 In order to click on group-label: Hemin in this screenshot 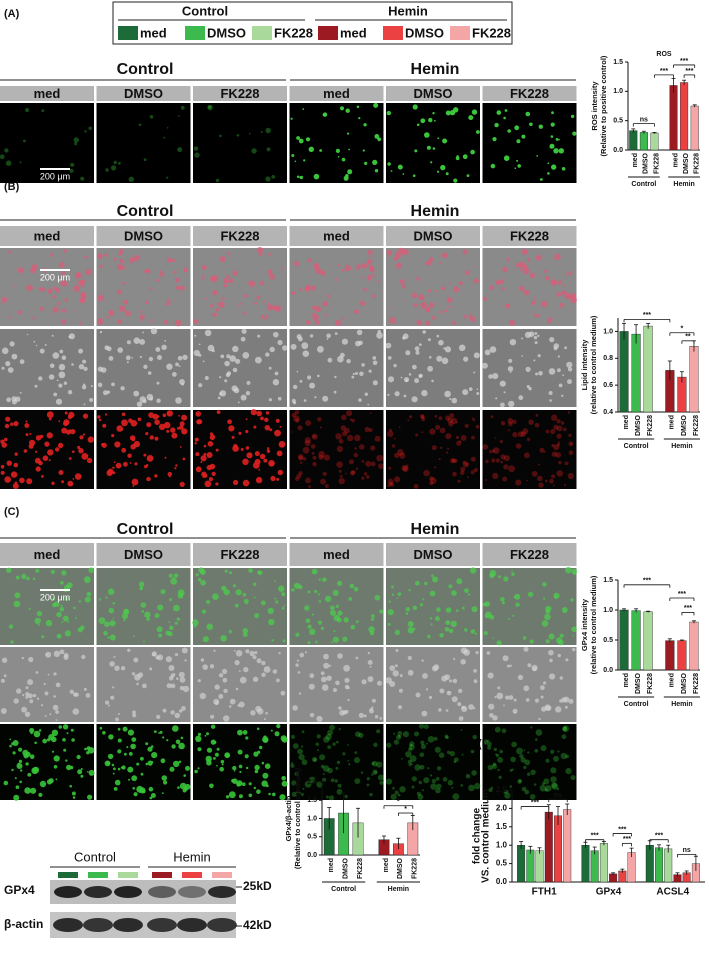, I will do `click(681, 446)`.